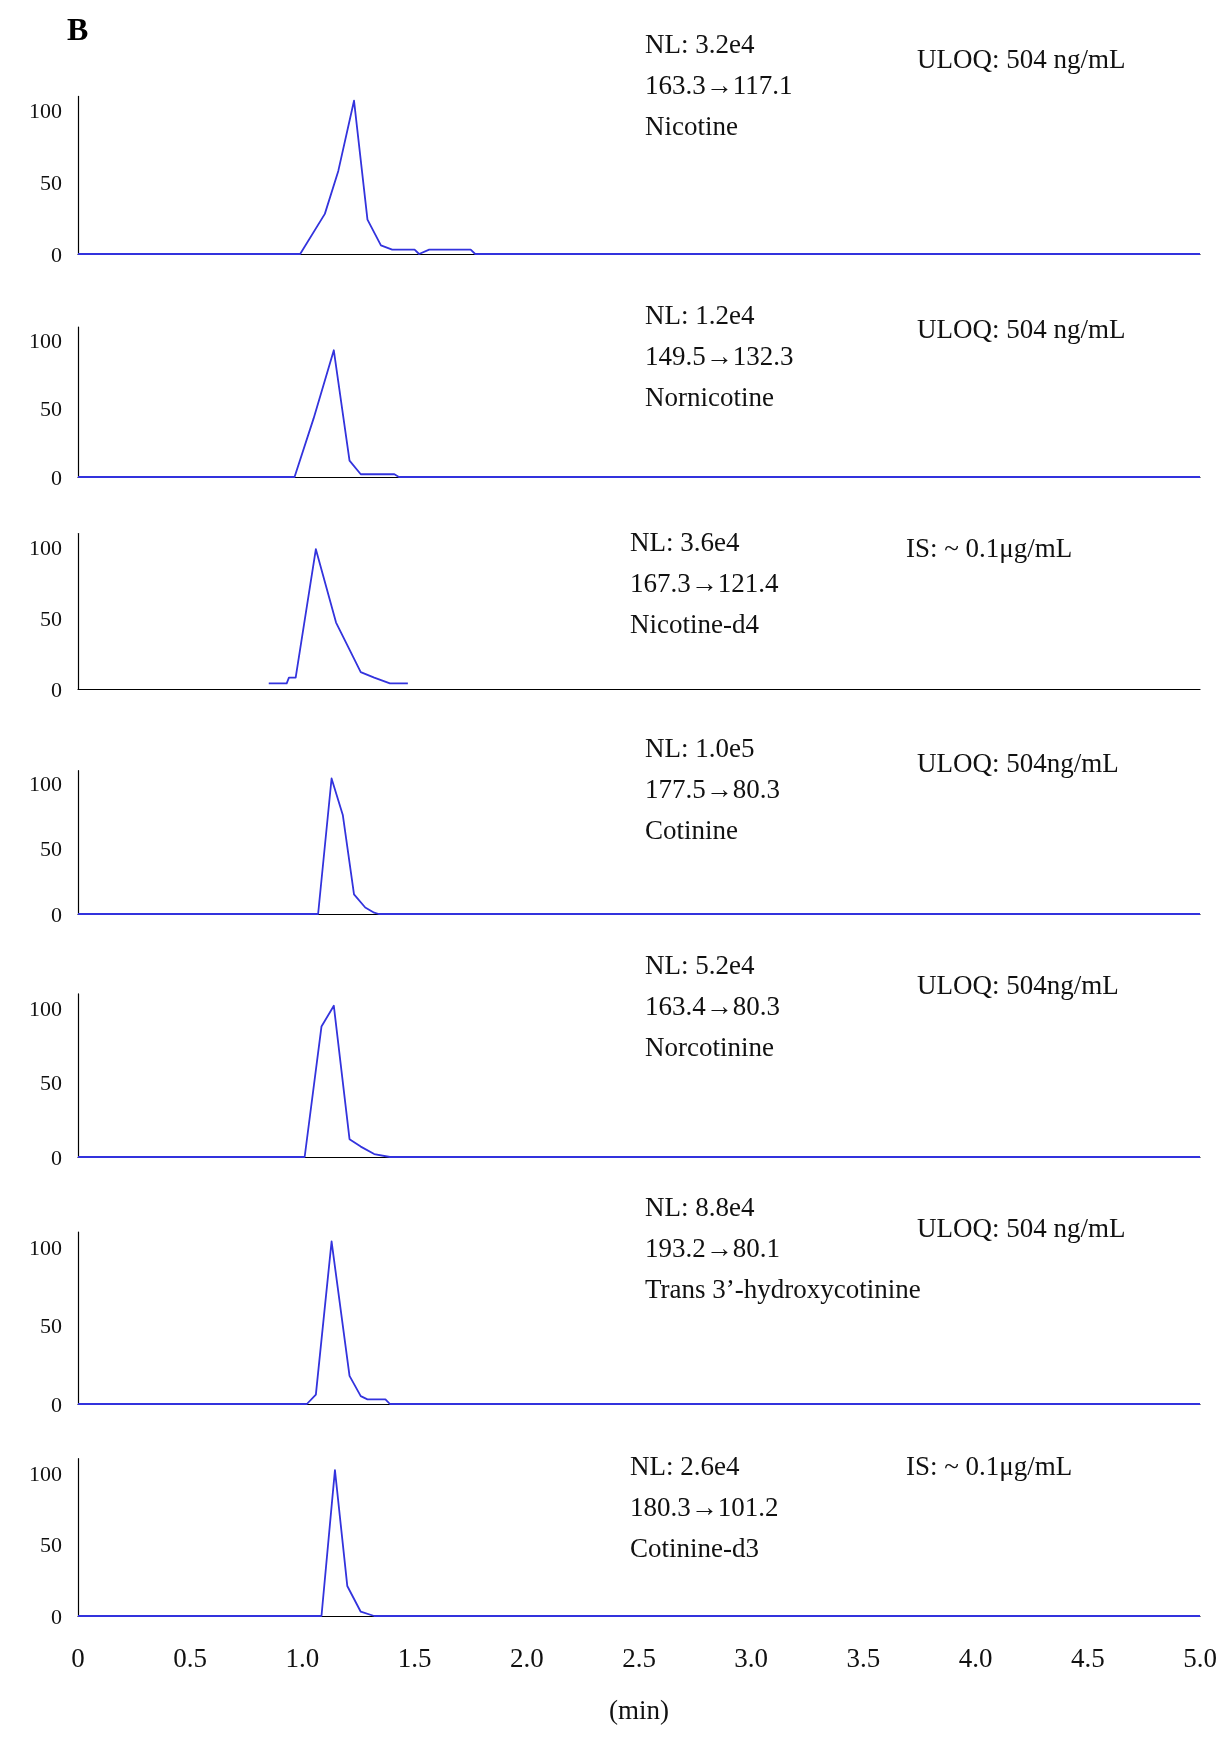 The width and height of the screenshot is (1230, 1744). Describe the element at coordinates (704, 1507) in the screenshot. I see `annotation: 180.3→101.2` at that location.